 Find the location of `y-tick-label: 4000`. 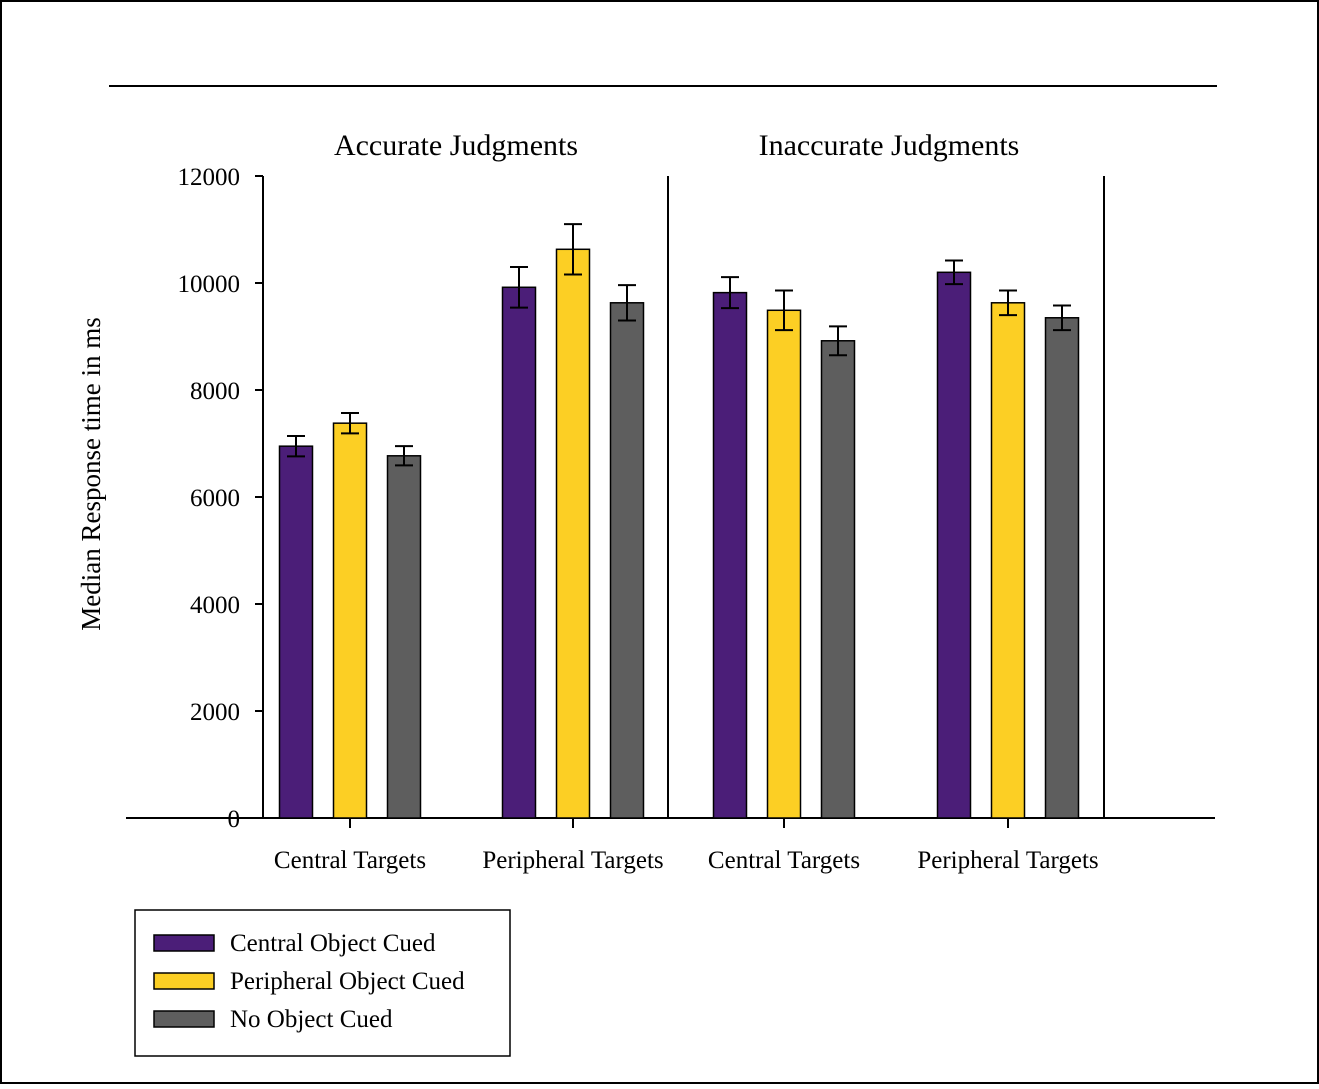

y-tick-label: 4000 is located at coordinates (215, 605).